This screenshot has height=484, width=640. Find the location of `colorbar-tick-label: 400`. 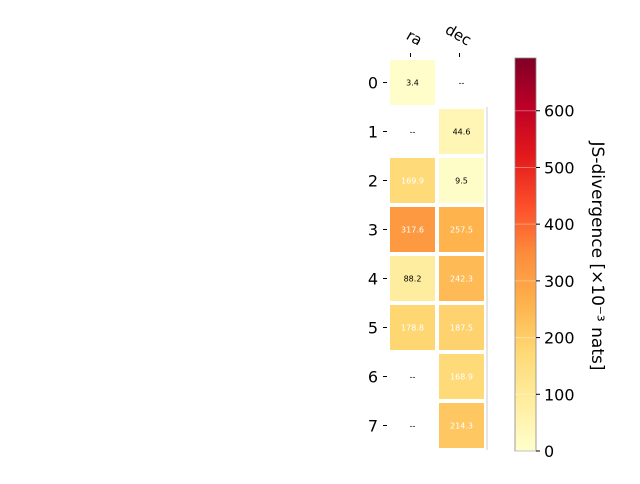

colorbar-tick-label: 400 is located at coordinates (559, 224).